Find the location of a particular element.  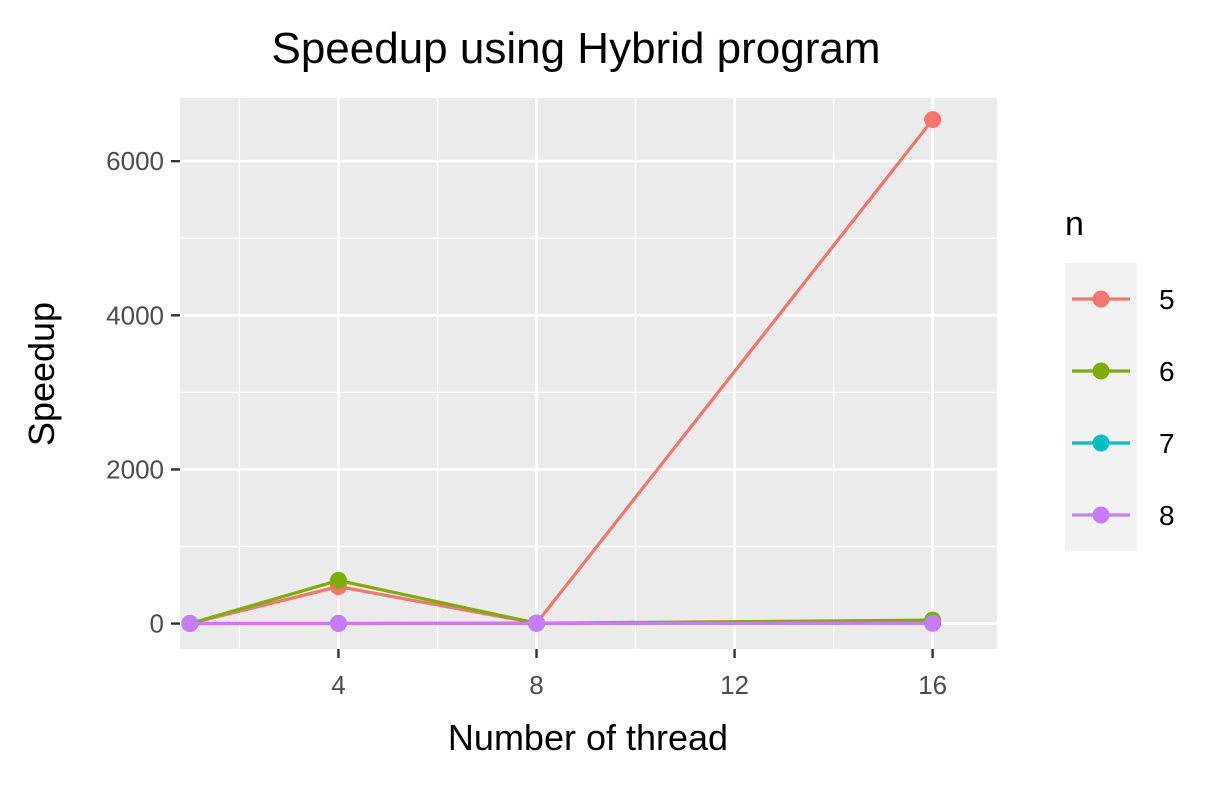

y-tick-labels: 0 2000 4000 6000 is located at coordinates (135, 392).